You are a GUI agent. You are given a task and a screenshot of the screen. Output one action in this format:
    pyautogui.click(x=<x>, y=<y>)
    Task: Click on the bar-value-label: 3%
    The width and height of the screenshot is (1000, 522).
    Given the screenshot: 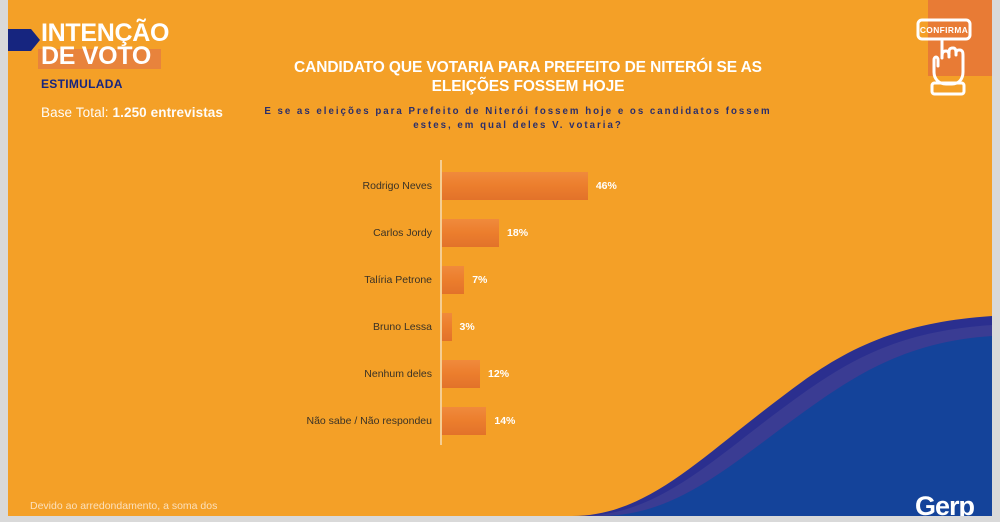 What is the action you would take?
    pyautogui.click(x=467, y=327)
    